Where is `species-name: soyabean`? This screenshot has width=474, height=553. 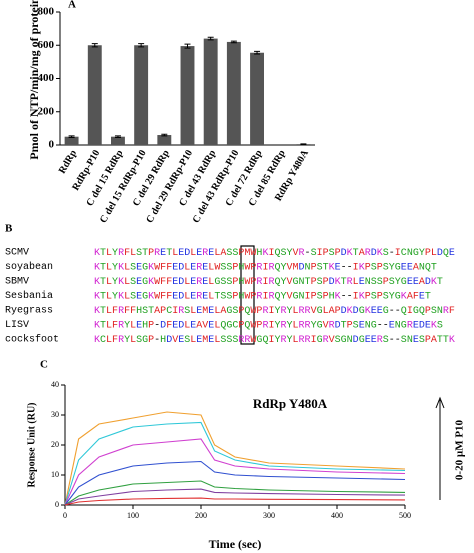 species-name: soyabean is located at coordinates (29, 267).